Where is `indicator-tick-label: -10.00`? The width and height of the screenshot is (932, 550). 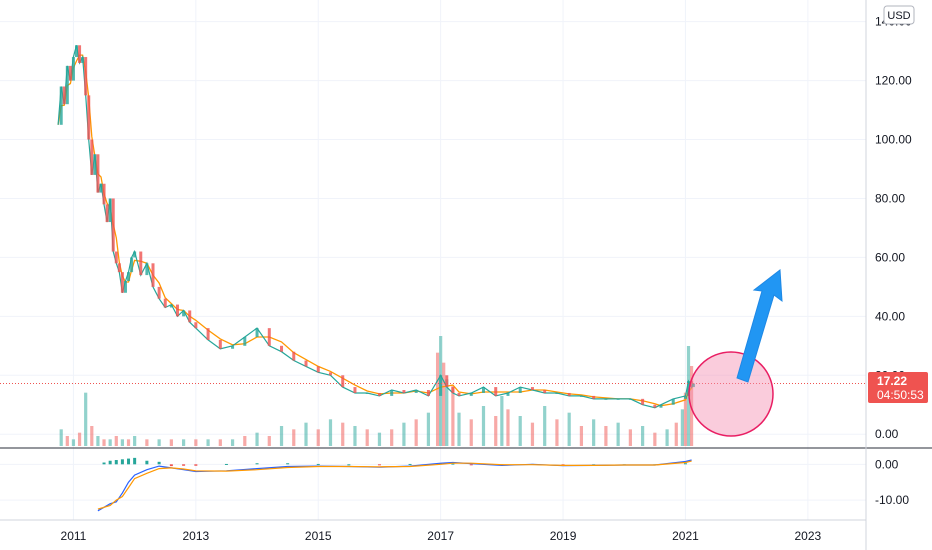
indicator-tick-label: -10.00 is located at coordinates (892, 500).